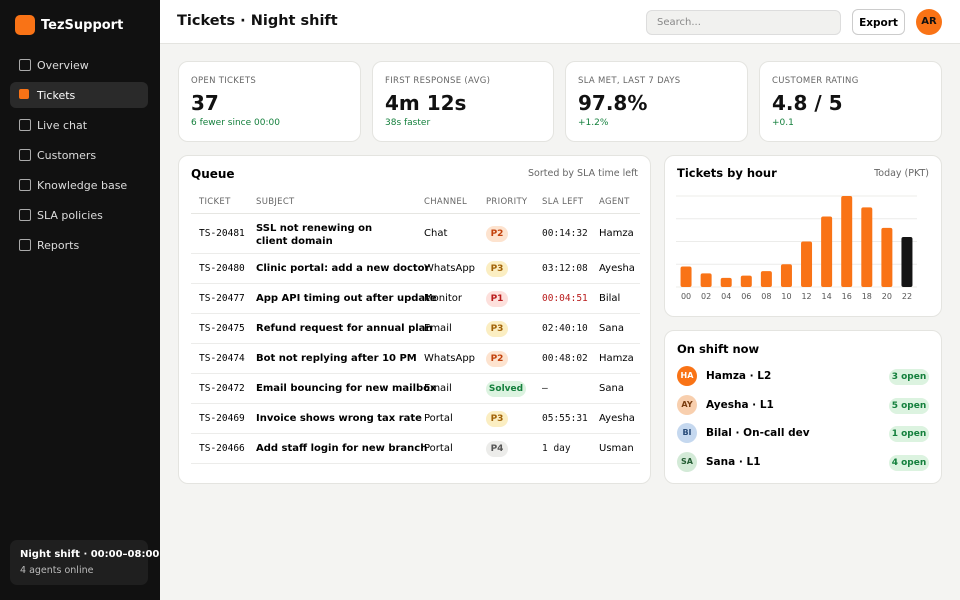  What do you see at coordinates (222, 233) in the screenshot?
I see `ticket-id: TS-20481` at bounding box center [222, 233].